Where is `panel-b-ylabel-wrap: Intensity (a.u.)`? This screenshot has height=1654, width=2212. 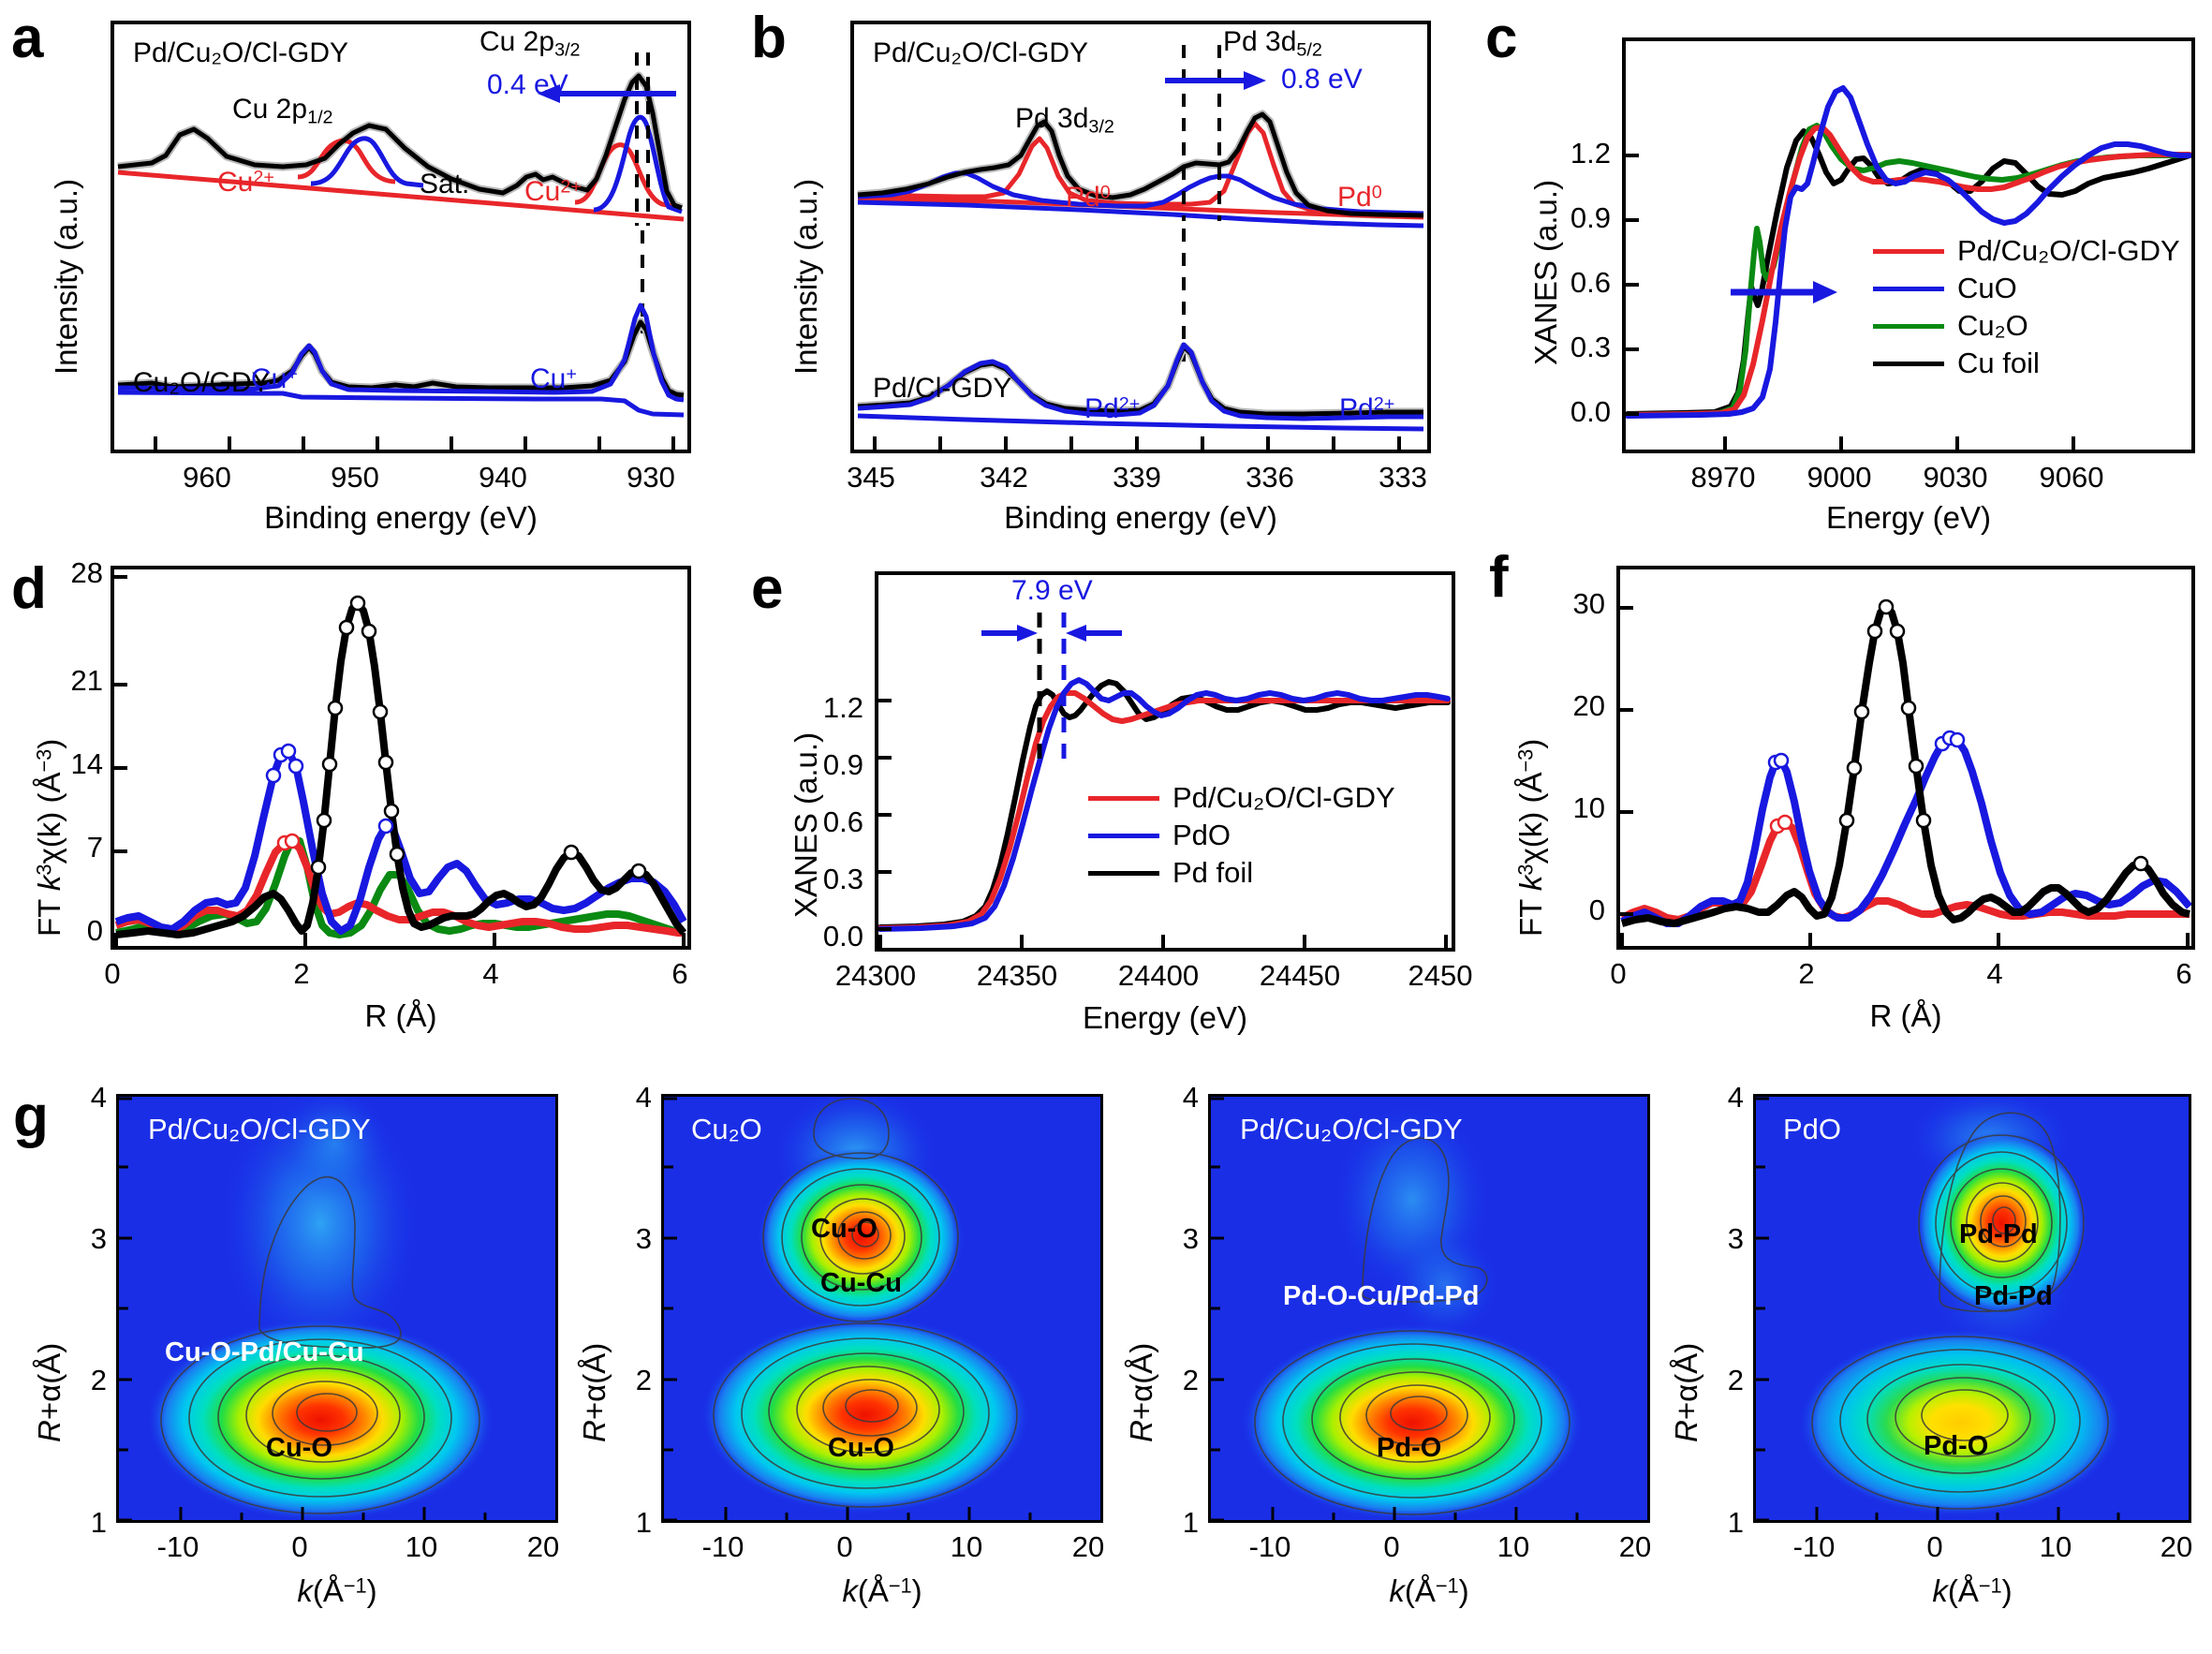
panel-b-ylabel-wrap: Intensity (a.u.) is located at coordinates (807, 277).